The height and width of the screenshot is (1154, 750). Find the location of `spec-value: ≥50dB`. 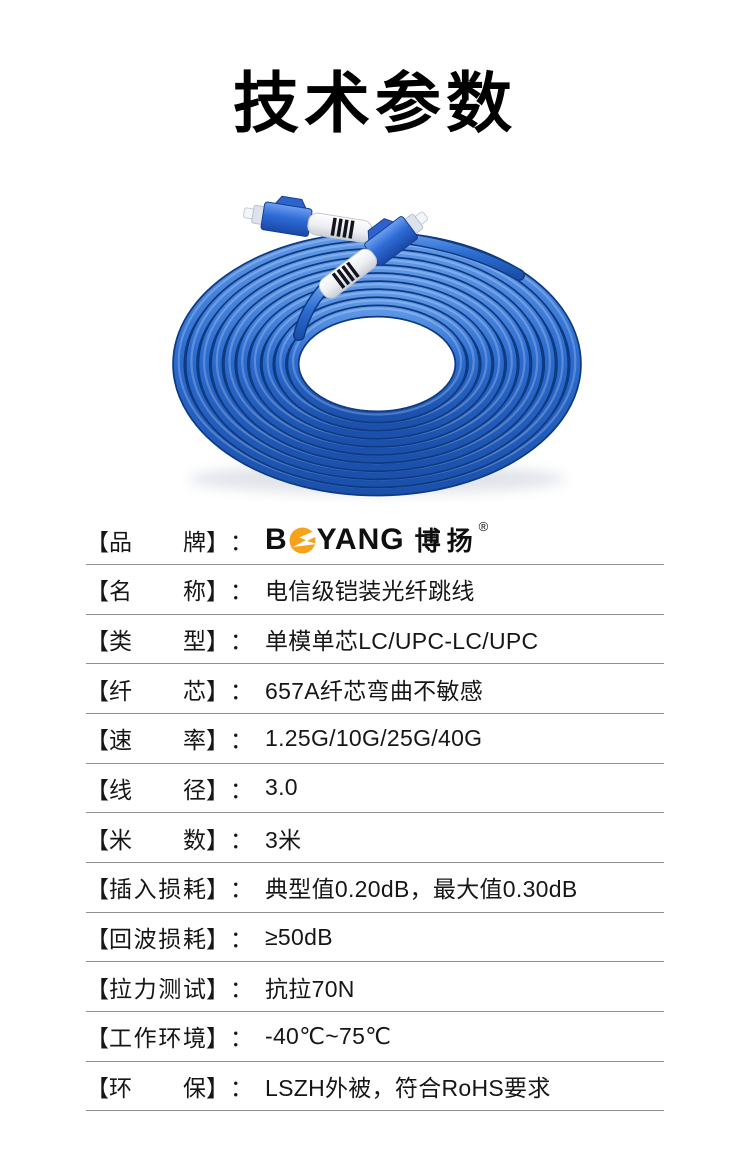

spec-value: ≥50dB is located at coordinates (299, 936).